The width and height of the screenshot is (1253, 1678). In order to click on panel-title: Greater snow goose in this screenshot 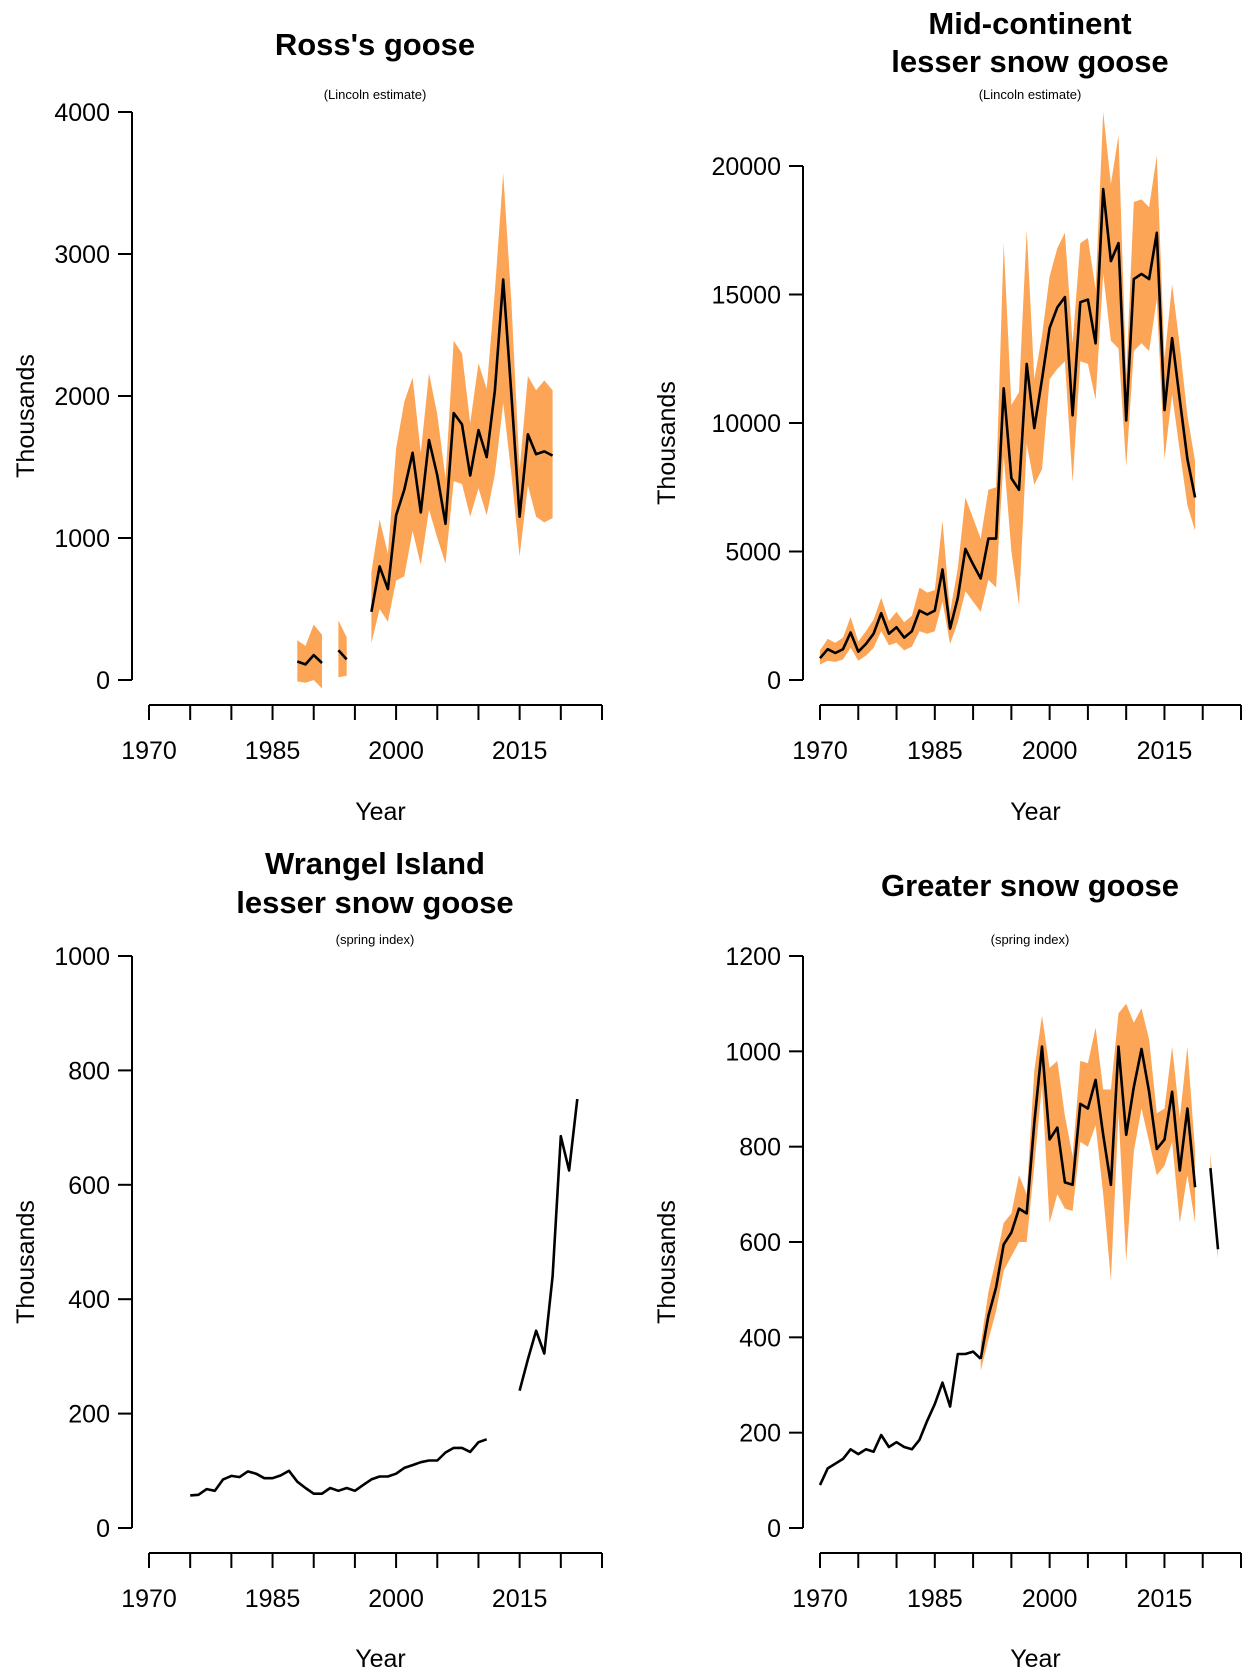, I will do `click(1030, 885)`.